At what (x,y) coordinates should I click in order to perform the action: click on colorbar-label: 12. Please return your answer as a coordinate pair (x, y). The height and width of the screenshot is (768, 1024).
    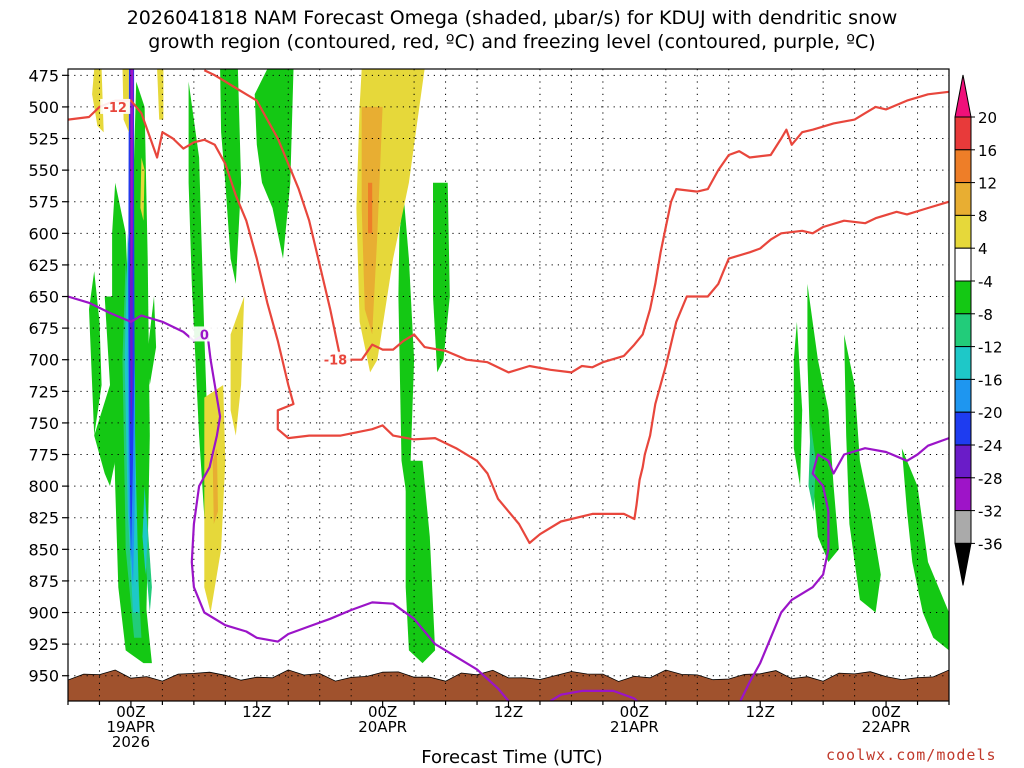
    Looking at the image, I should click on (987, 184).